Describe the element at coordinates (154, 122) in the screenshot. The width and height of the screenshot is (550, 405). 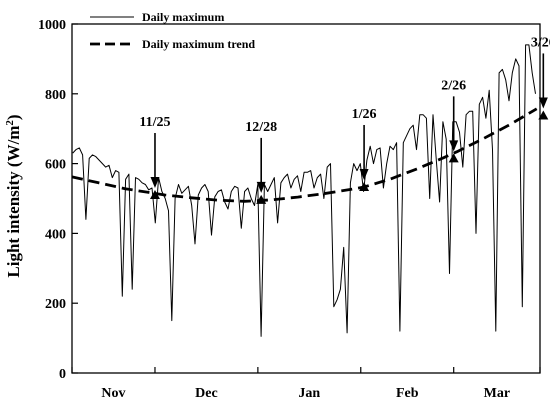
I see `date-annotation-label: 11/25` at that location.